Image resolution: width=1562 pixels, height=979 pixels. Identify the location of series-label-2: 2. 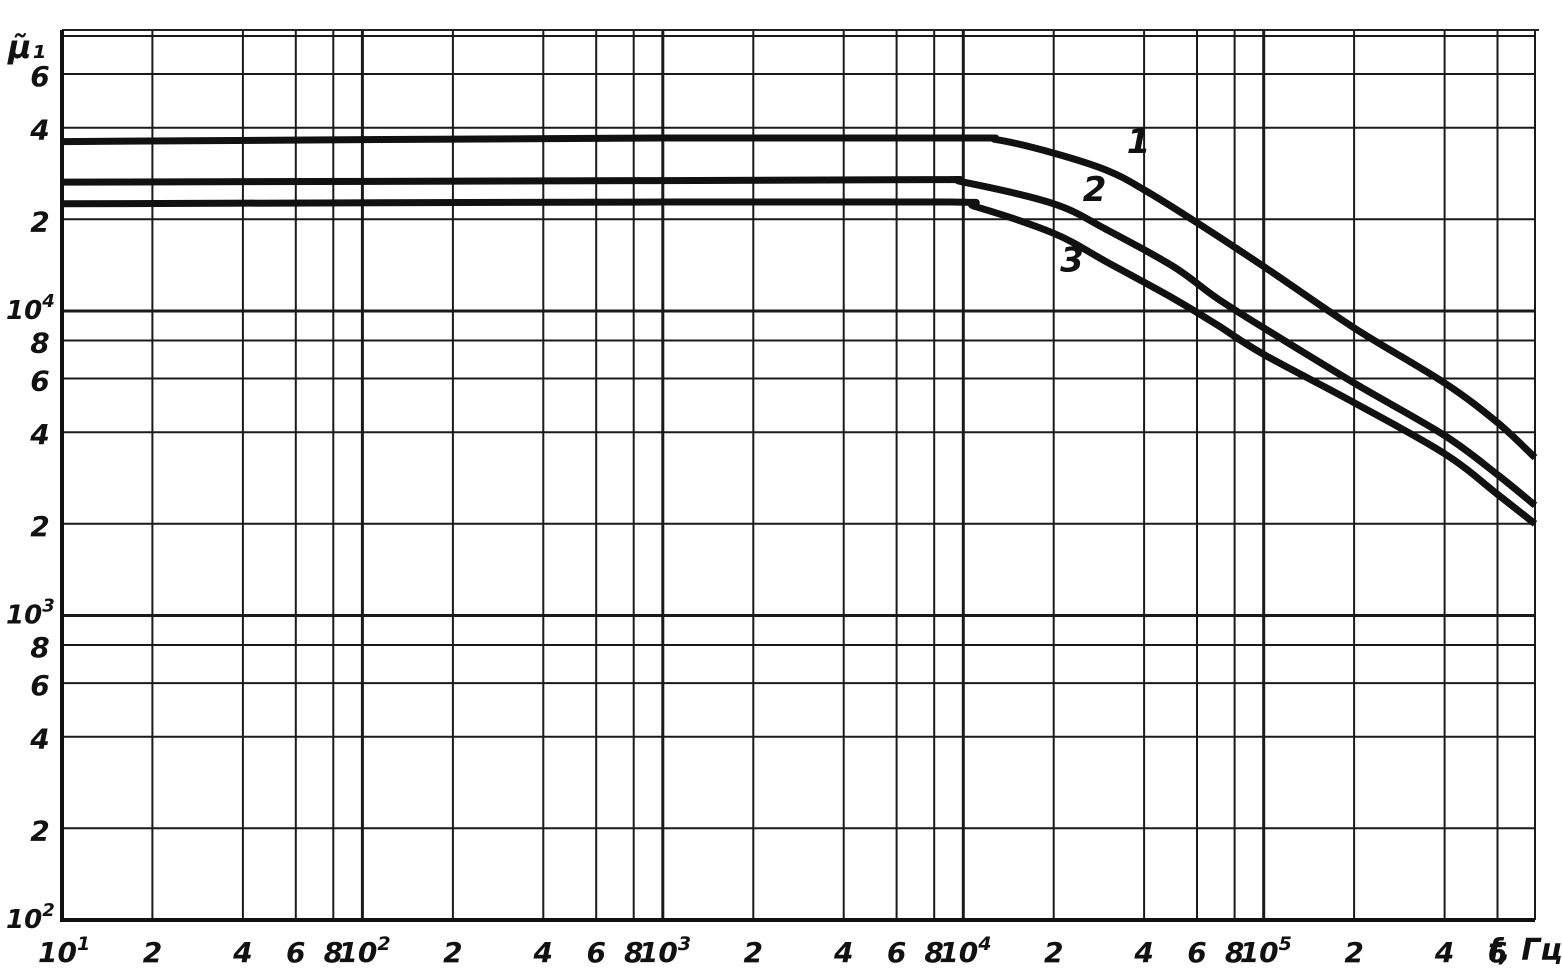
(1095, 190).